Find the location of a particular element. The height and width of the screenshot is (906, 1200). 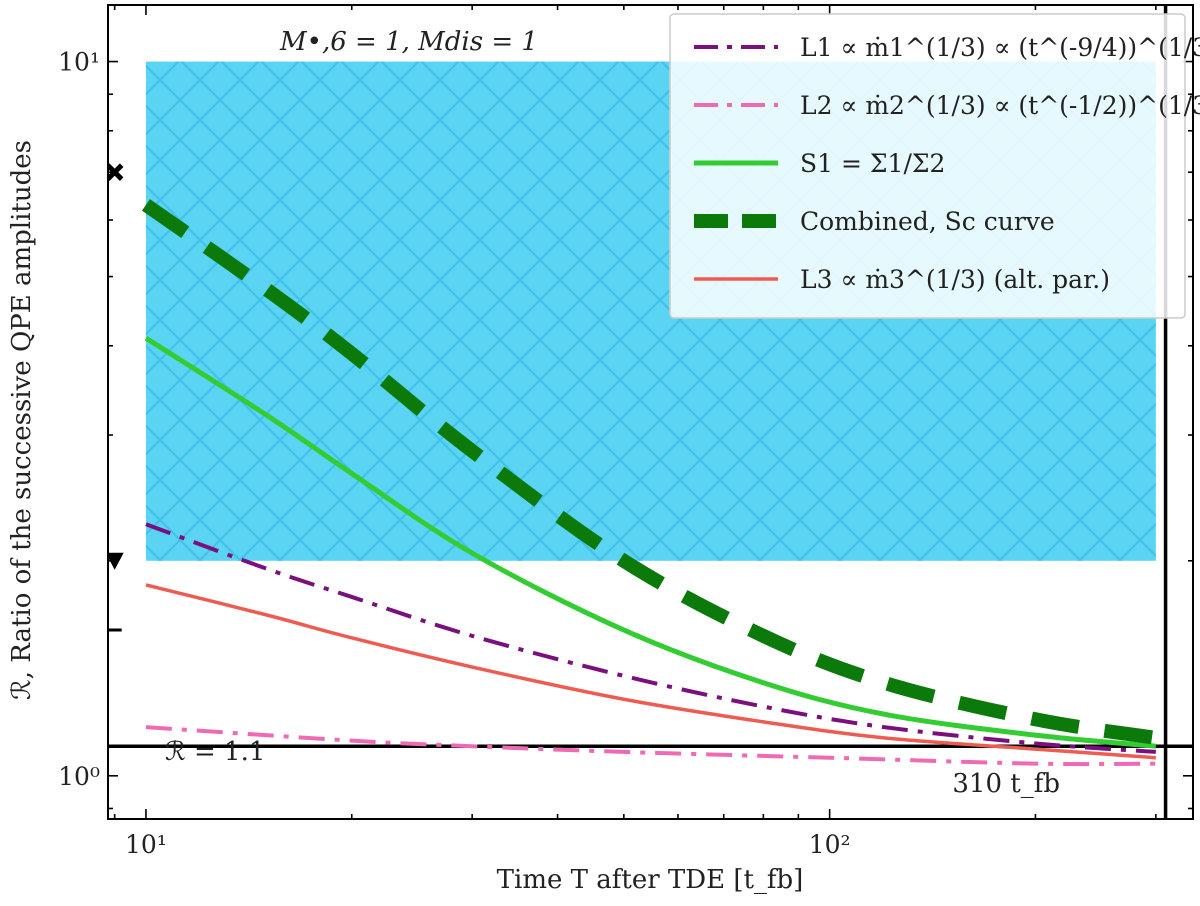

y-tick-label-10: 10¹ is located at coordinates (79, 62).